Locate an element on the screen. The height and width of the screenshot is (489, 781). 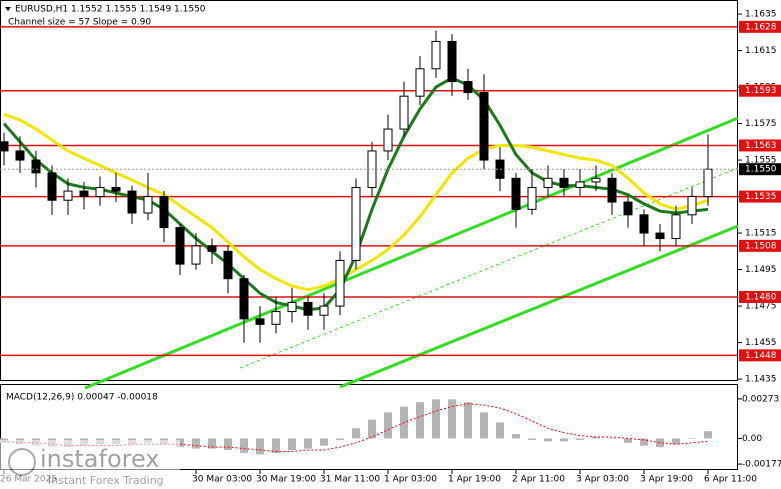
x-tick-label: 3 Apr 19:00 is located at coordinates (666, 480).